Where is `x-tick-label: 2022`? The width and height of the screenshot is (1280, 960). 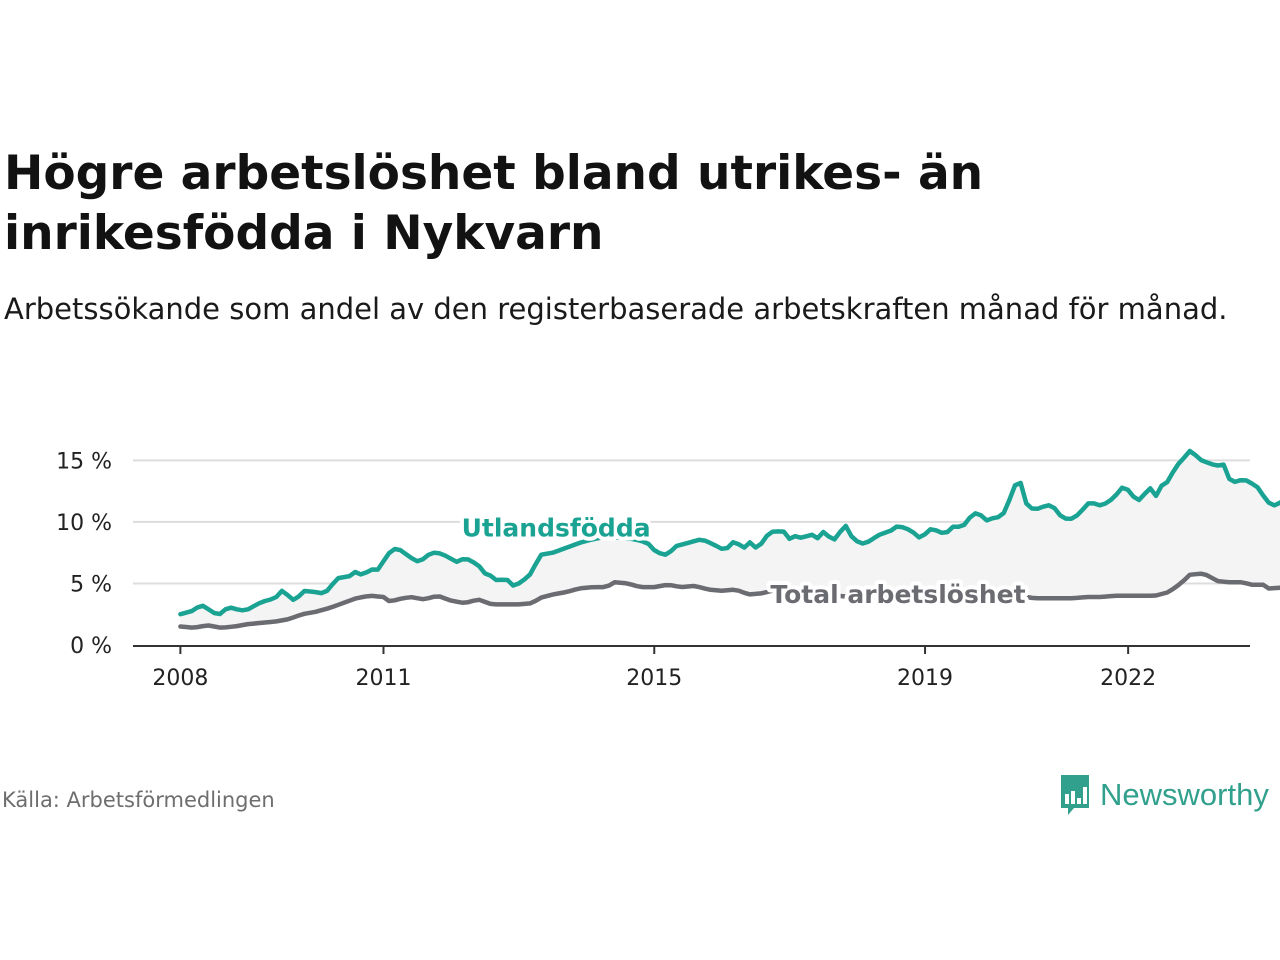
x-tick-label: 2022 is located at coordinates (1128, 678).